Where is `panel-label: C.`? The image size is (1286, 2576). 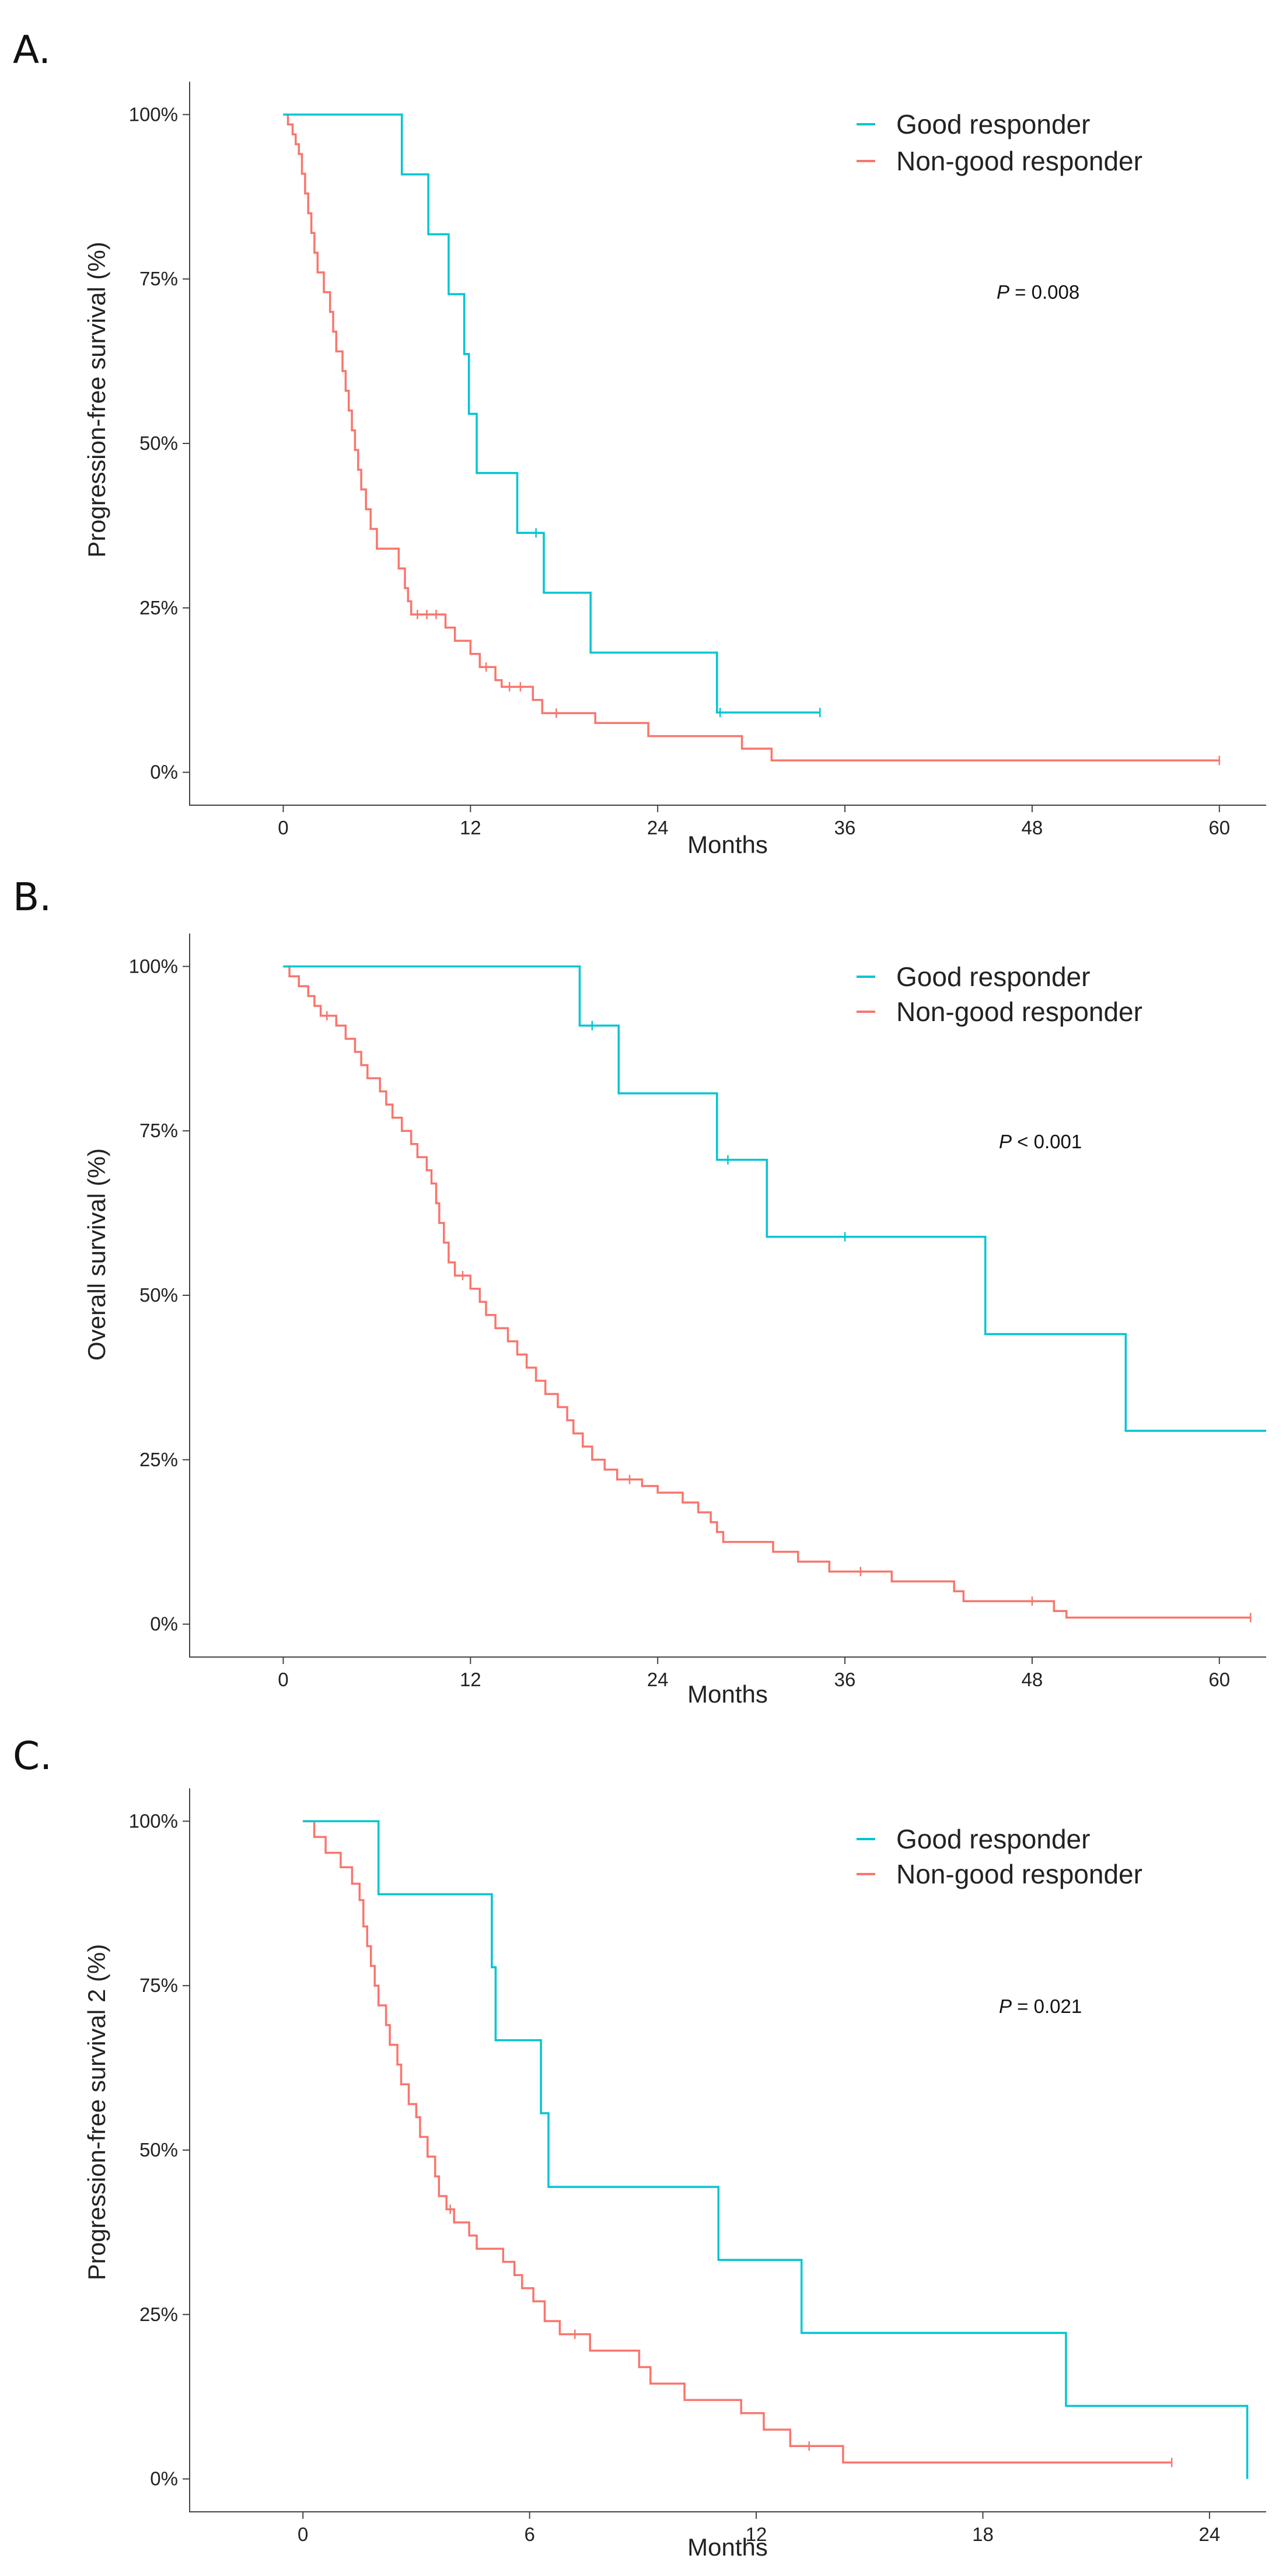 panel-label: C. is located at coordinates (32, 1755).